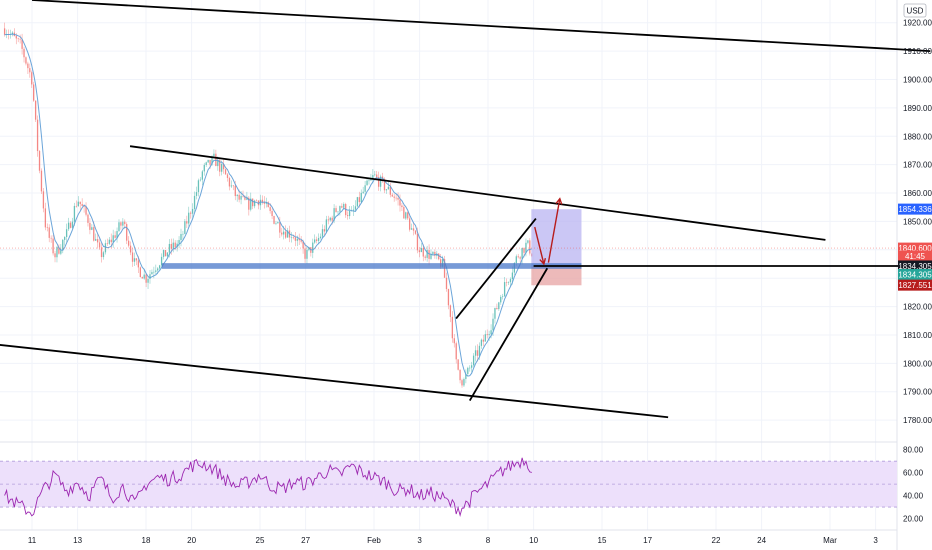 The image size is (932, 550). I want to click on zones, so click(371, 247).